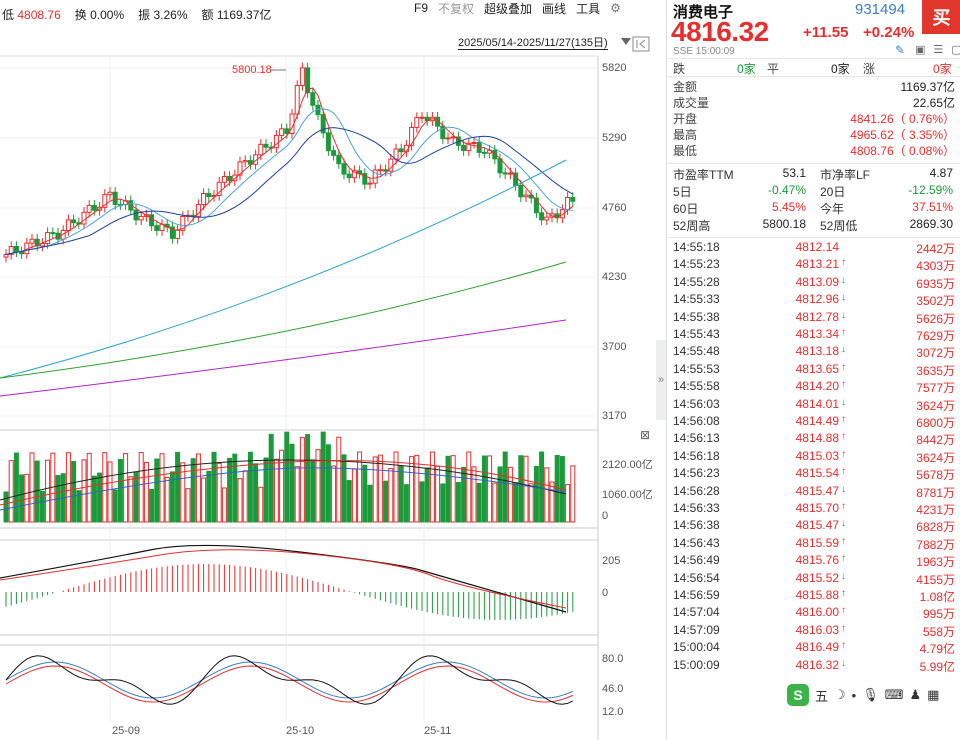 This screenshot has height=740, width=960. Describe the element at coordinates (421, 8) in the screenshot. I see `f9-button: F9` at that location.